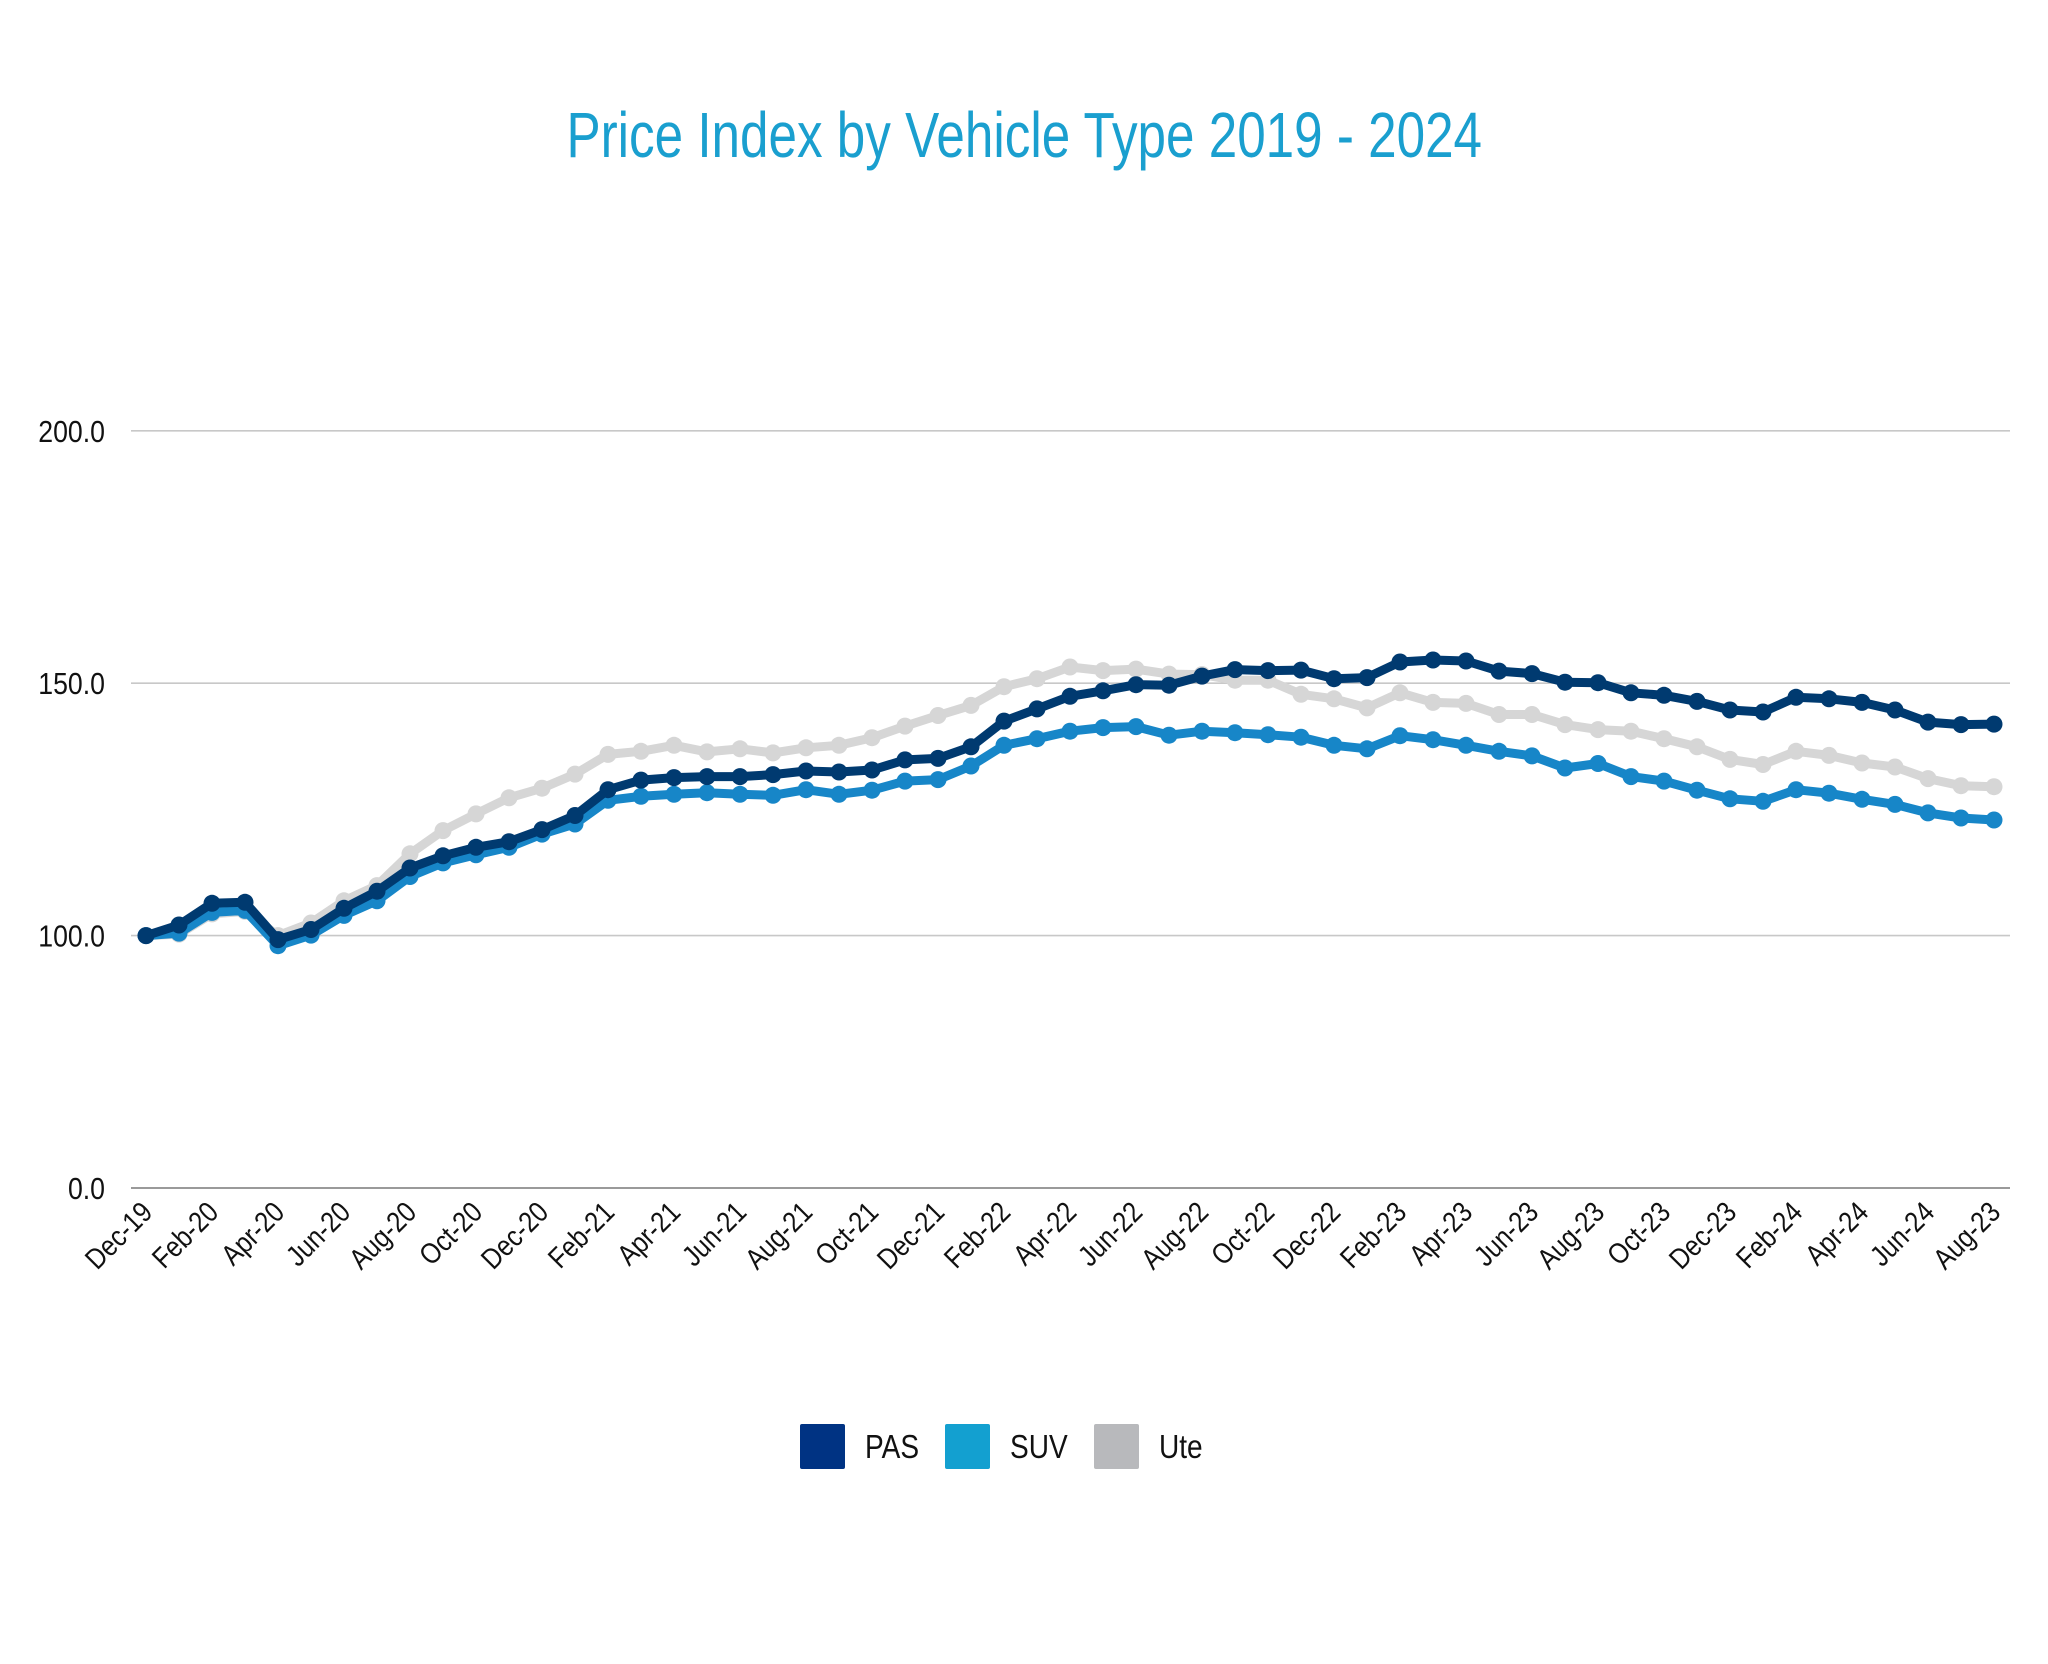  What do you see at coordinates (1175, 1236) in the screenshot?
I see `x-tick-label: Aug-22` at bounding box center [1175, 1236].